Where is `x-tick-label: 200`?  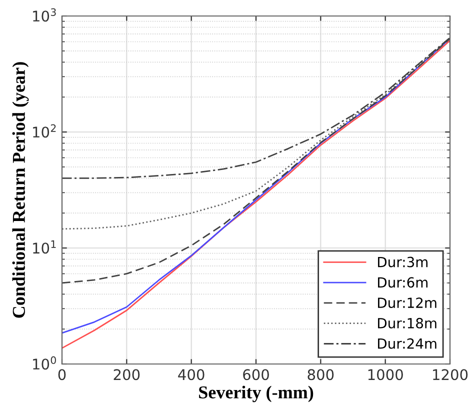
x-tick-label: 200 is located at coordinates (127, 374).